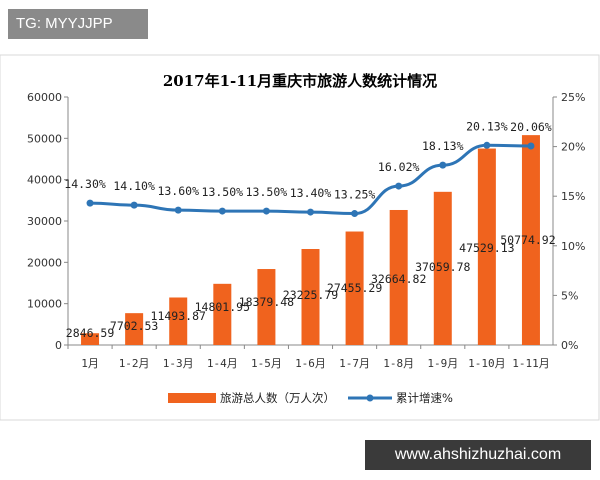  What do you see at coordinates (531, 127) in the screenshot?
I see `line-data-label: 20.06%` at bounding box center [531, 127].